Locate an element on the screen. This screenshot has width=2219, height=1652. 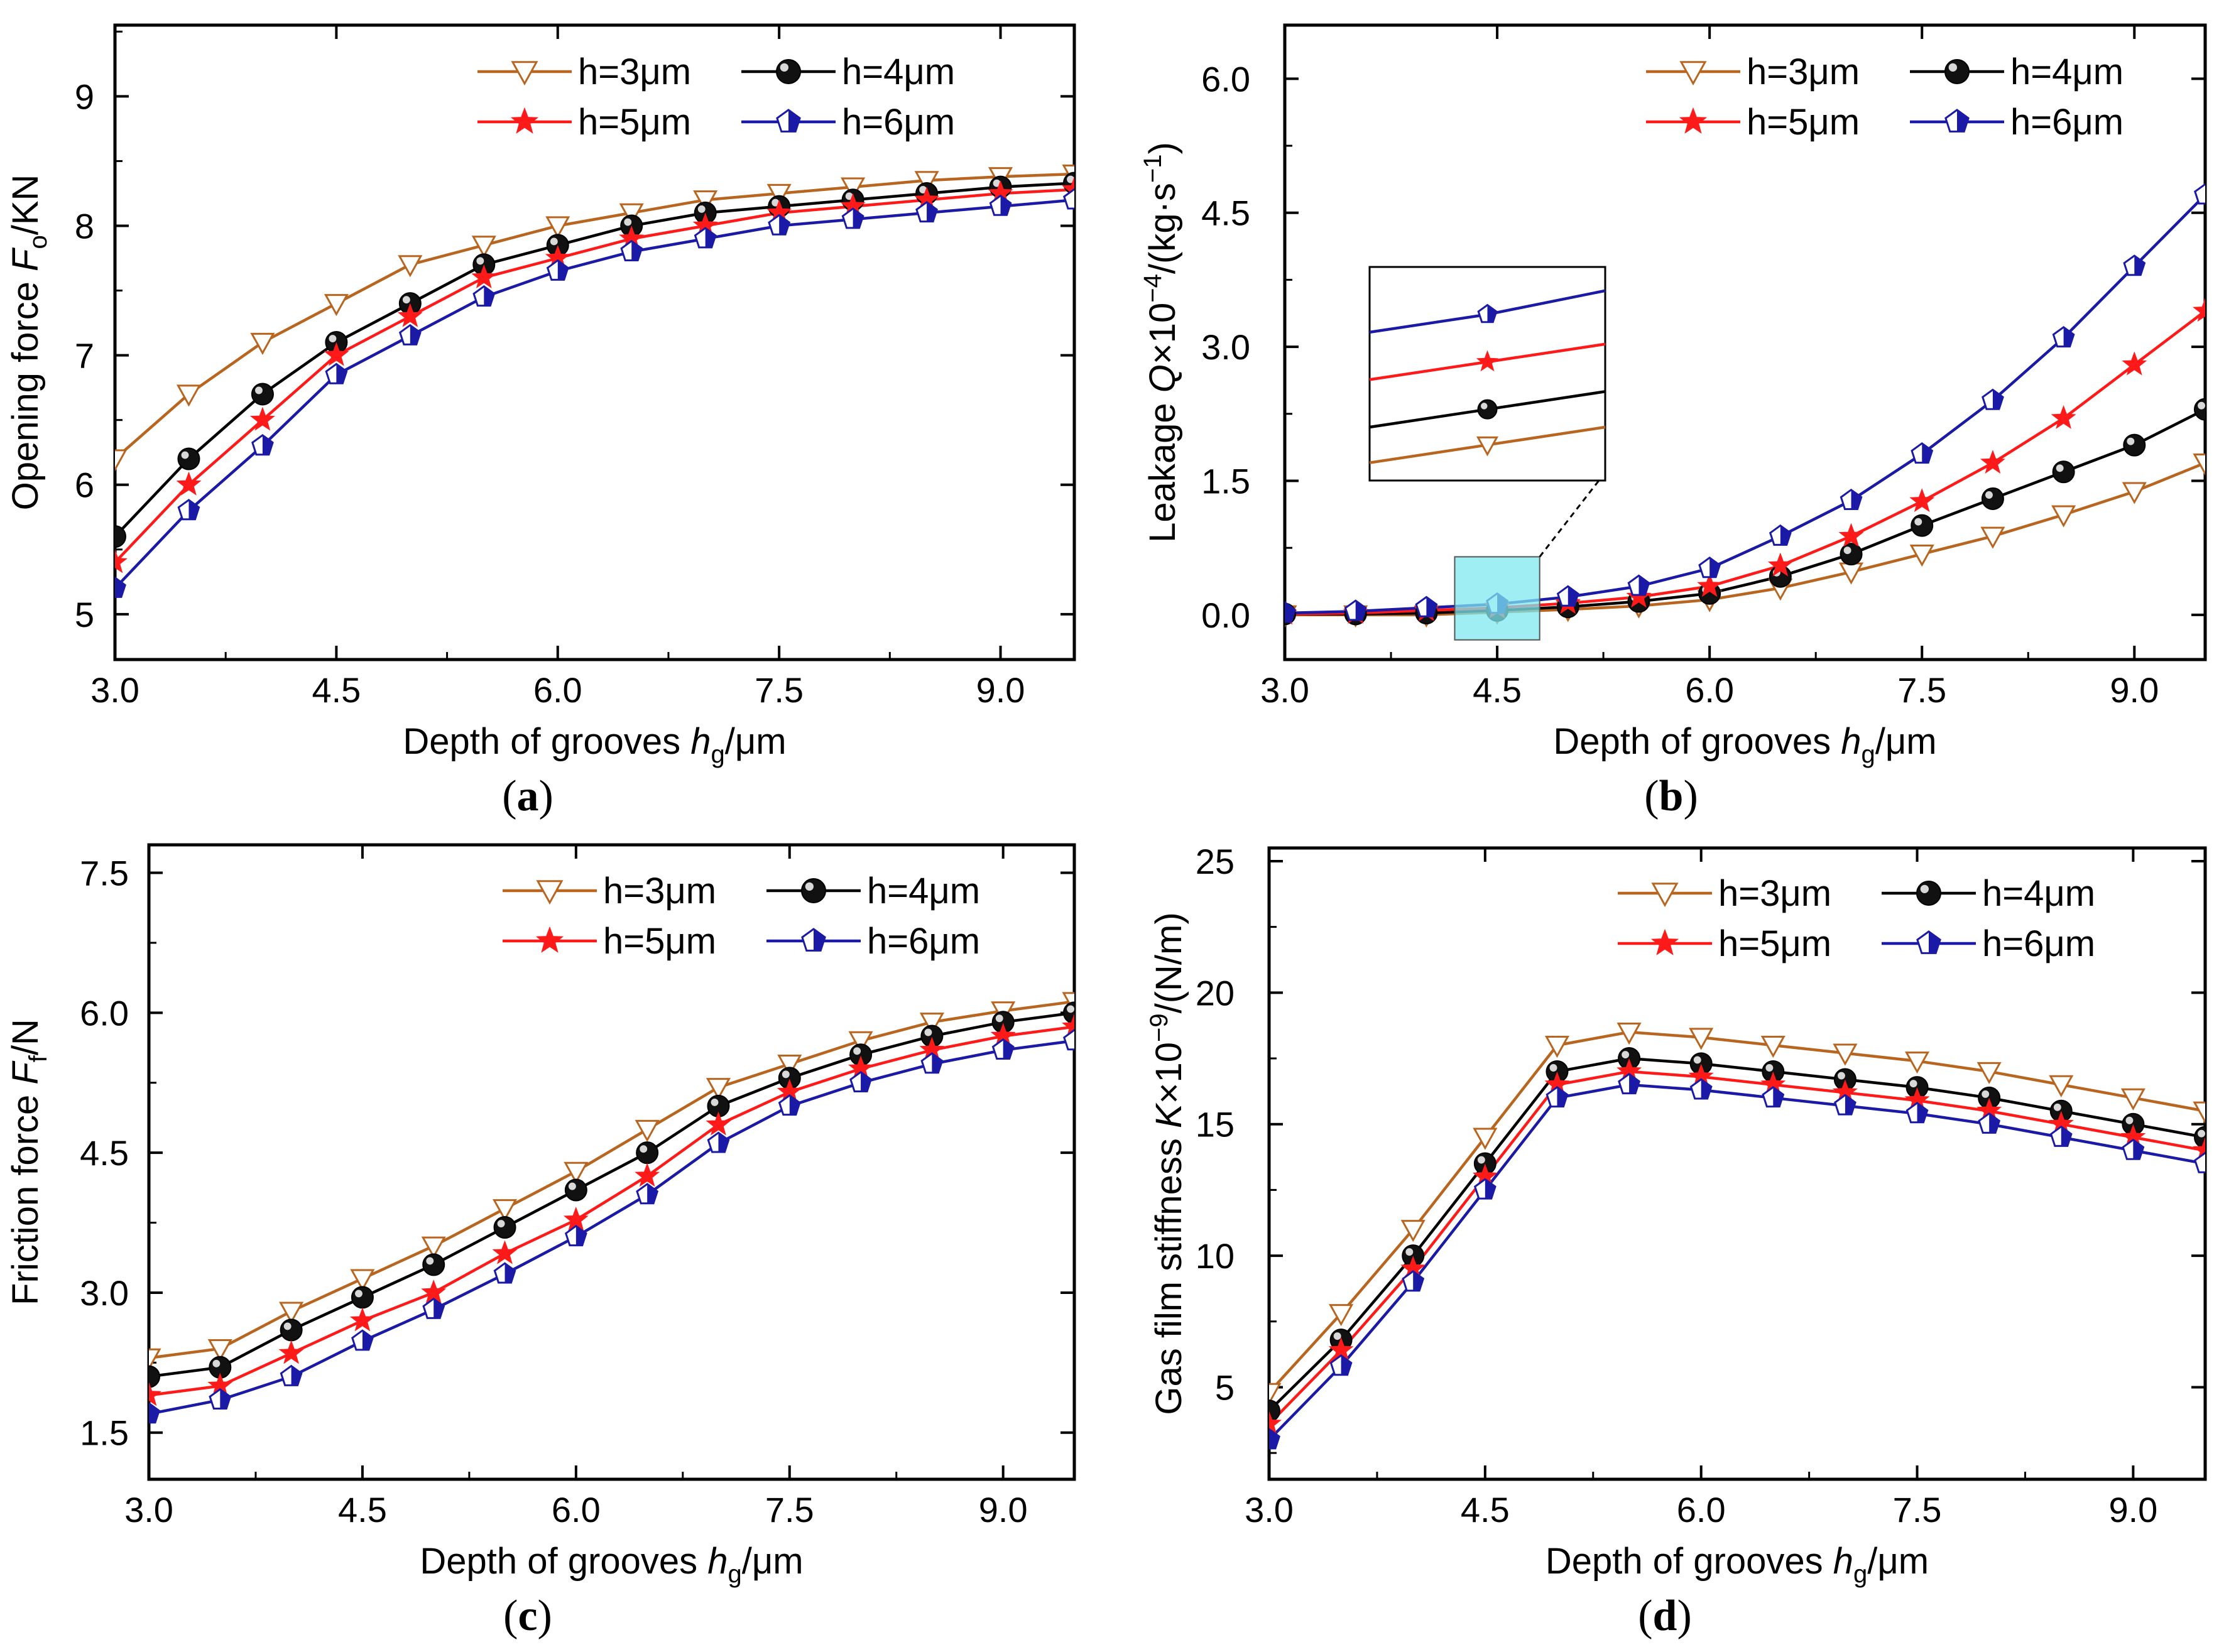
legend-label-text: h=3μm is located at coordinates (634, 72).